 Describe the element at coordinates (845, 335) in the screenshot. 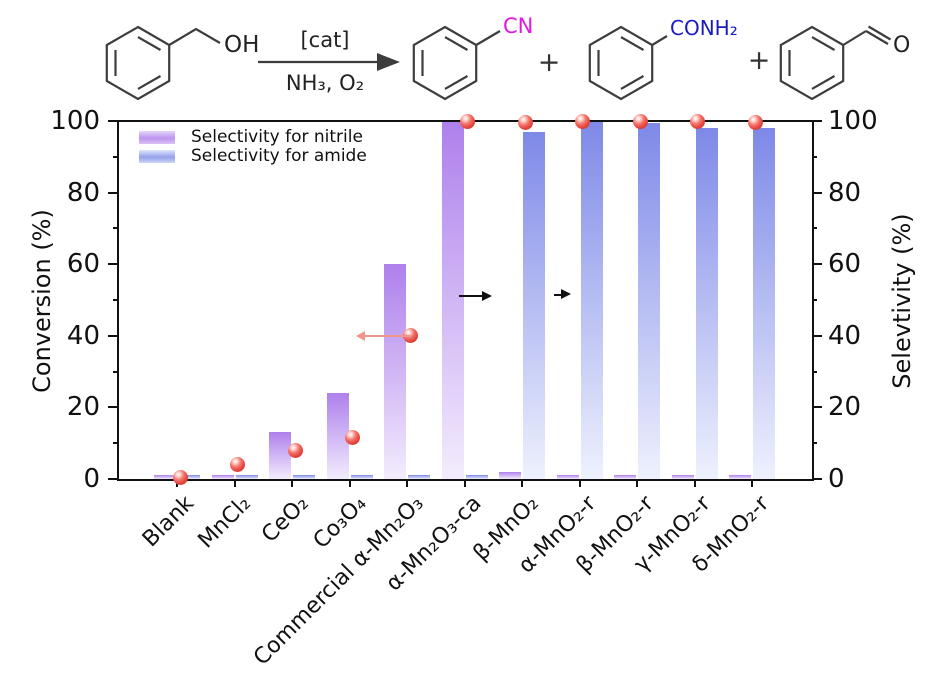

I see `right-axis-tick-label: 40` at that location.